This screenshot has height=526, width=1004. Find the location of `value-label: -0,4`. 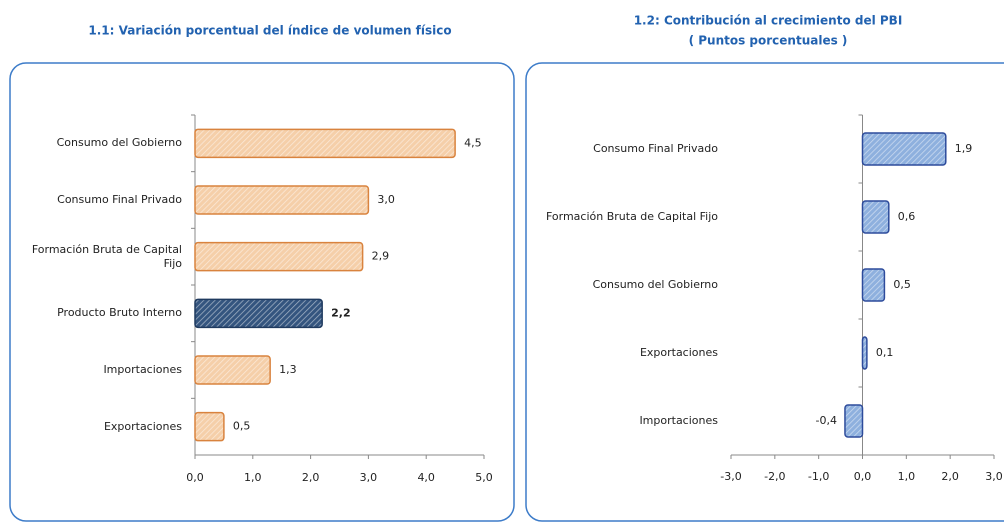

value-label: -0,4 is located at coordinates (825, 420).